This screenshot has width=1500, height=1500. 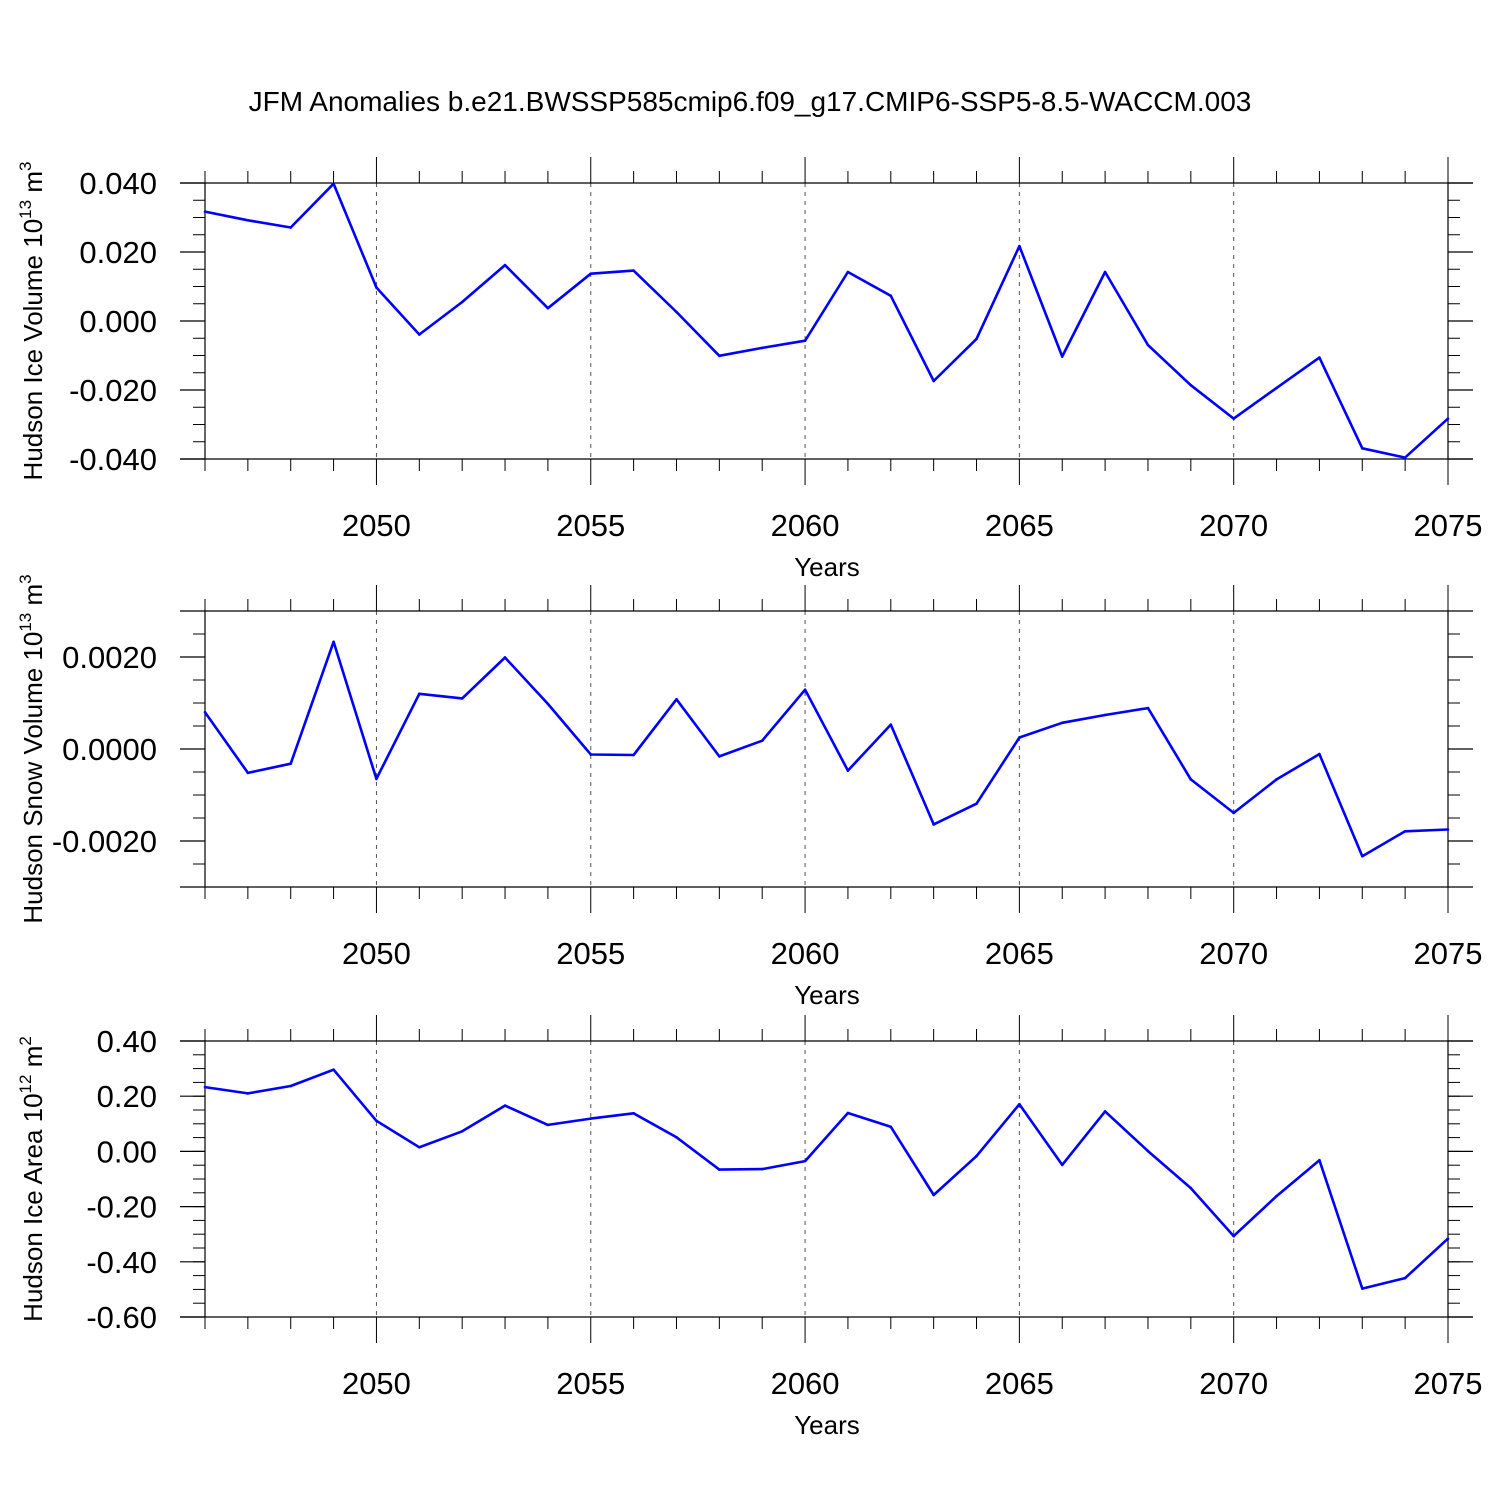 I want to click on y-axis-label: Hudson Ice Volume 1013 m3, so click(x=32, y=321).